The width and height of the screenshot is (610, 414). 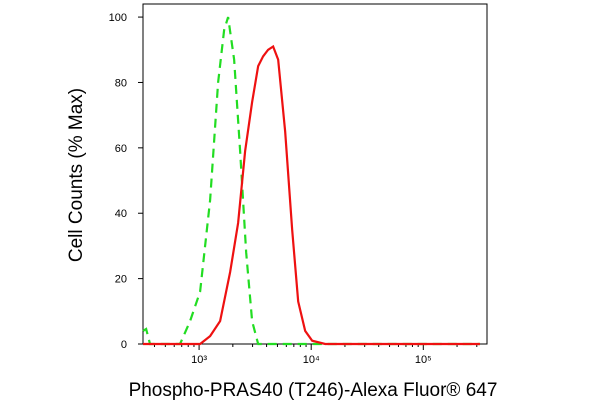 What do you see at coordinates (199, 360) in the screenshot?
I see `x-tick-label: 10³` at bounding box center [199, 360].